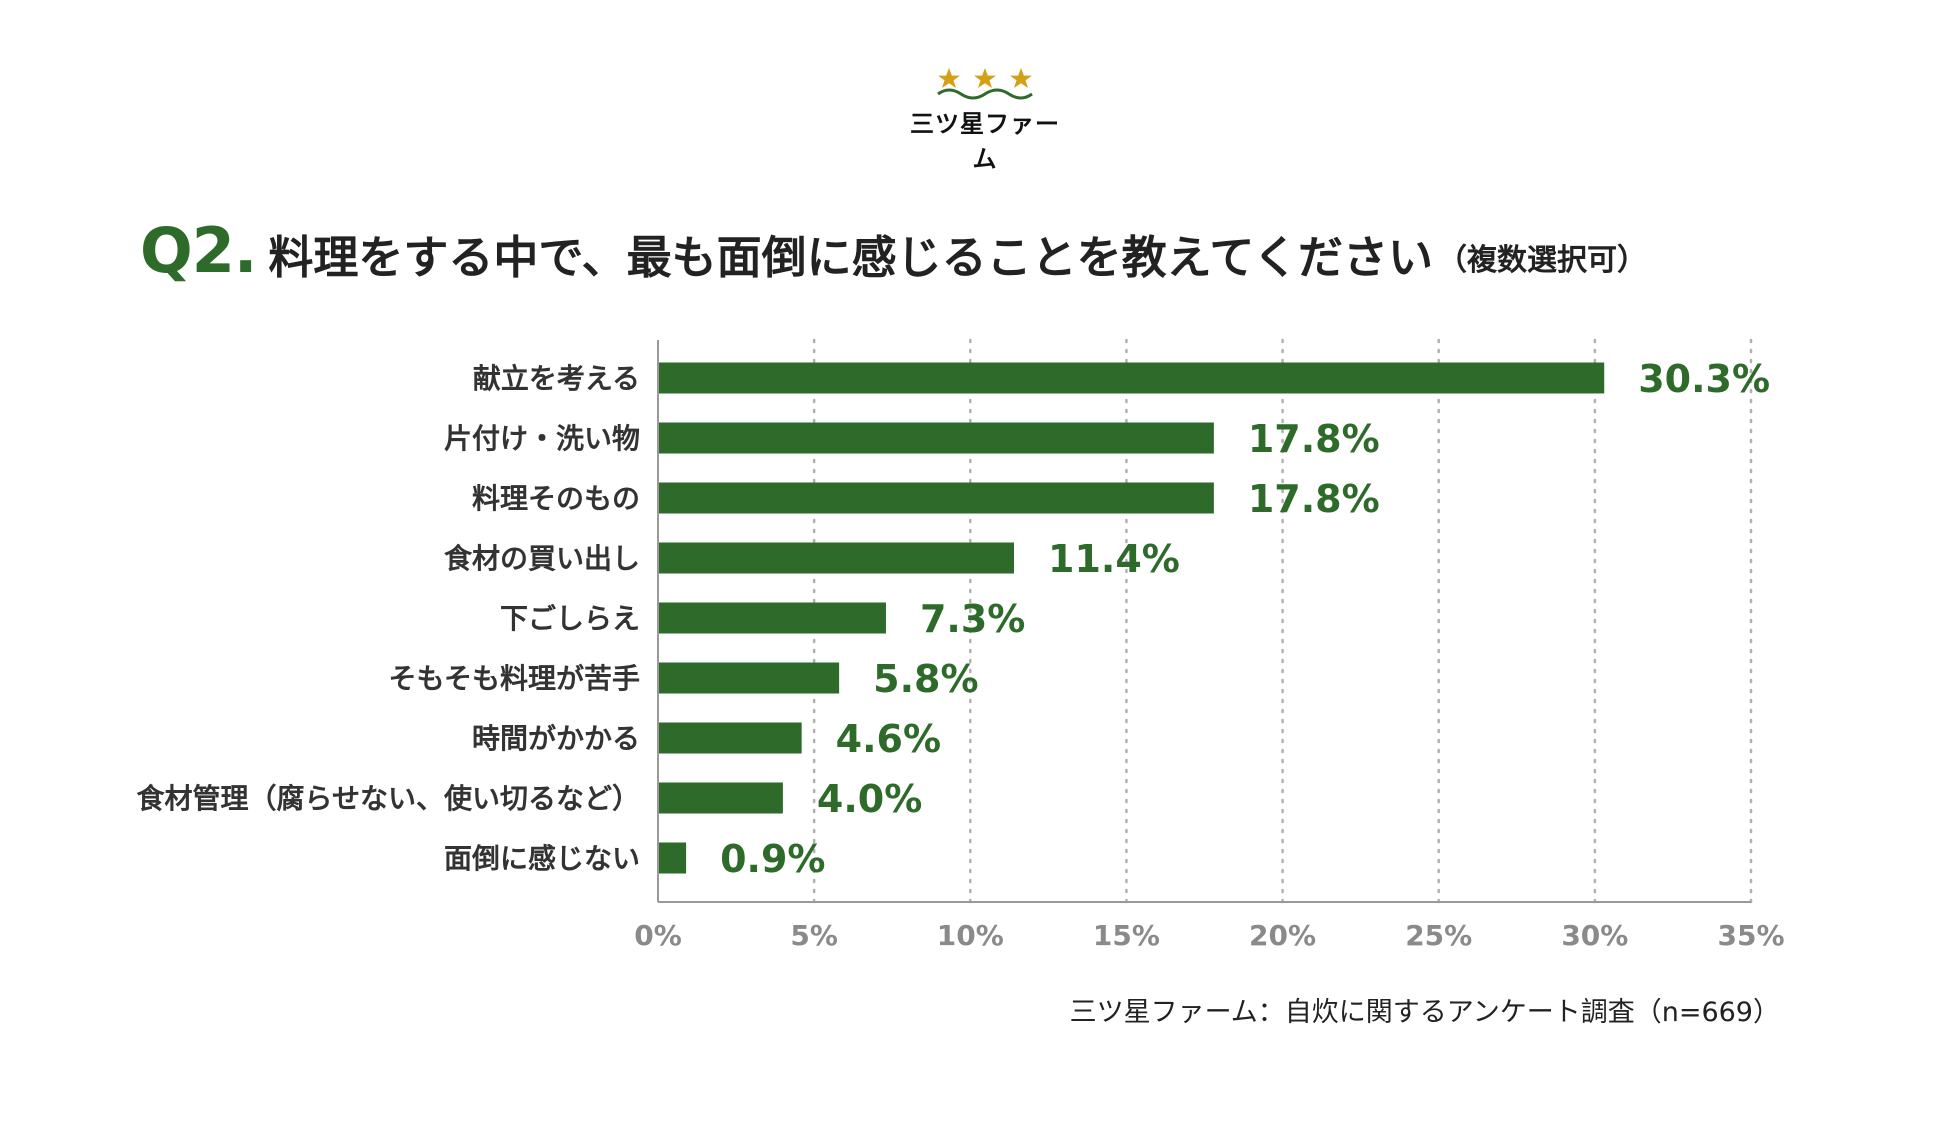 This screenshot has height=1136, width=1950. What do you see at coordinates (925, 679) in the screenshot?
I see `value-label: 5.8%` at bounding box center [925, 679].